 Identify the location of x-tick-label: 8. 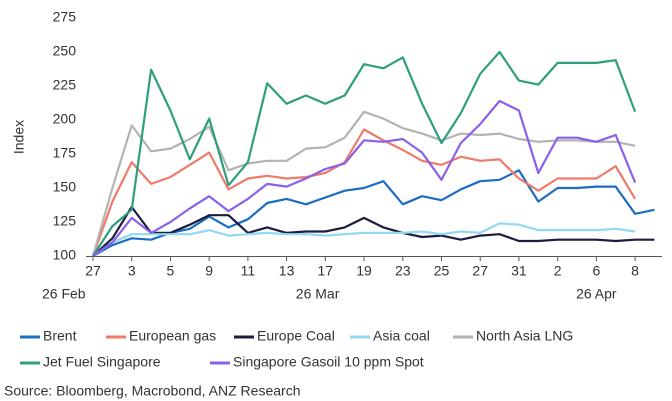
(635, 271).